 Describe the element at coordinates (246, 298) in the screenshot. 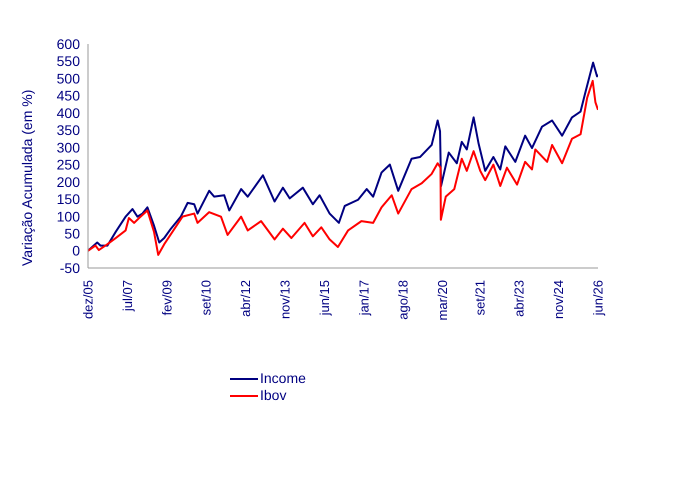

I see `x-tick-label: abr/12` at that location.